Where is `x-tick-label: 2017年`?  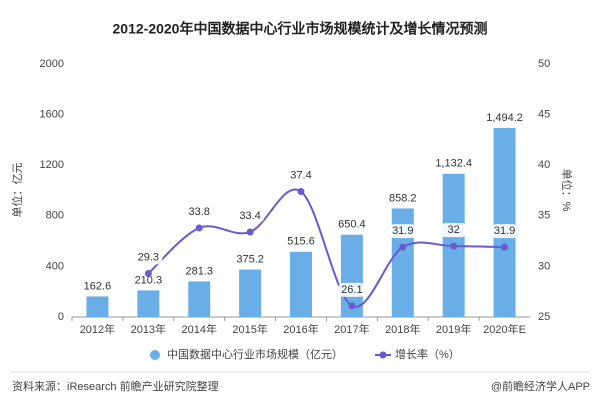 x-tick-label: 2017年 is located at coordinates (351, 329).